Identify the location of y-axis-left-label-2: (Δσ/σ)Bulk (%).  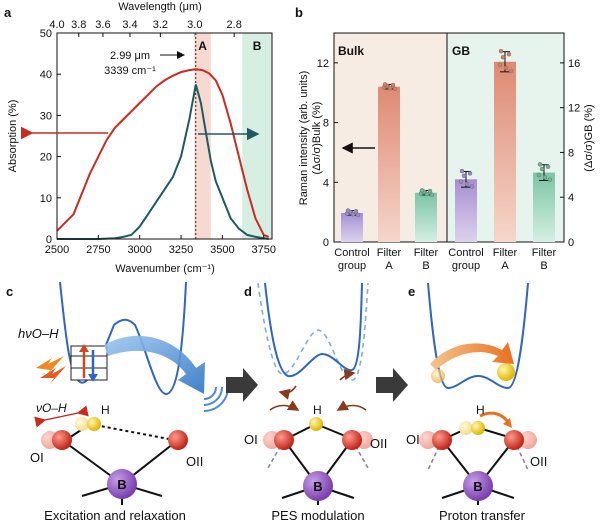
(317, 138).